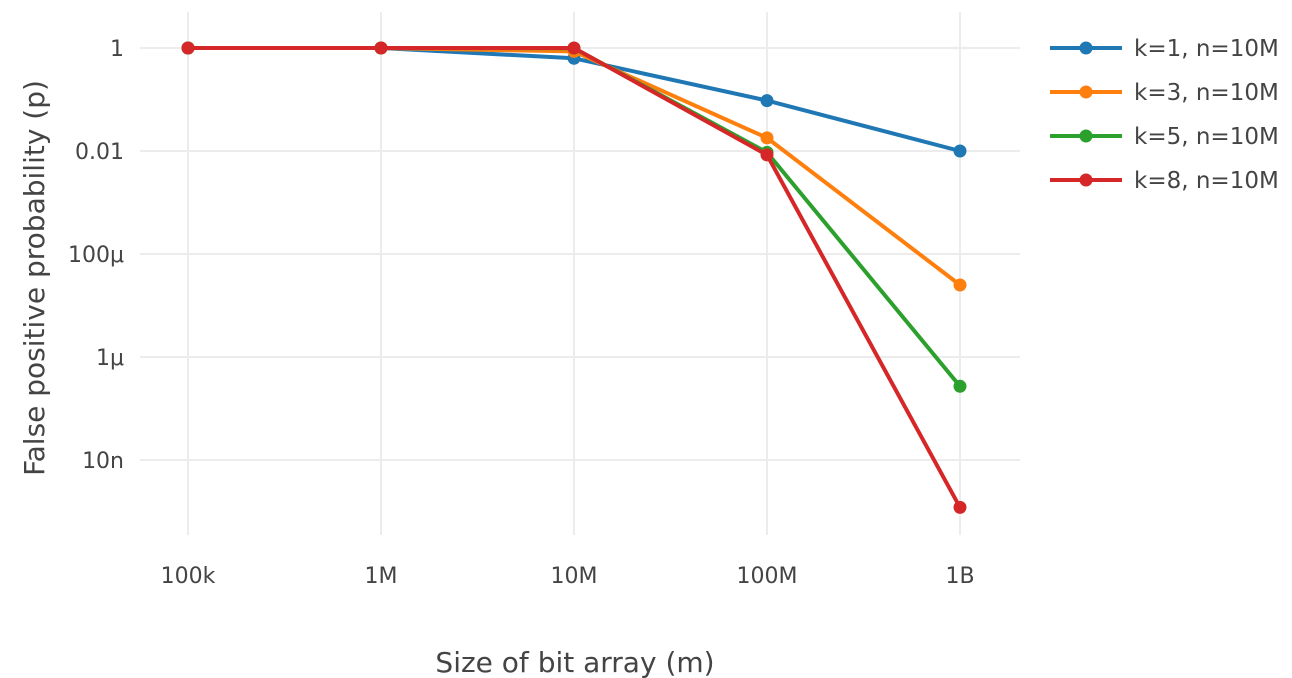 The height and width of the screenshot is (678, 1292). Describe the element at coordinates (574, 576) in the screenshot. I see `x-tick-label: 10M` at that location.